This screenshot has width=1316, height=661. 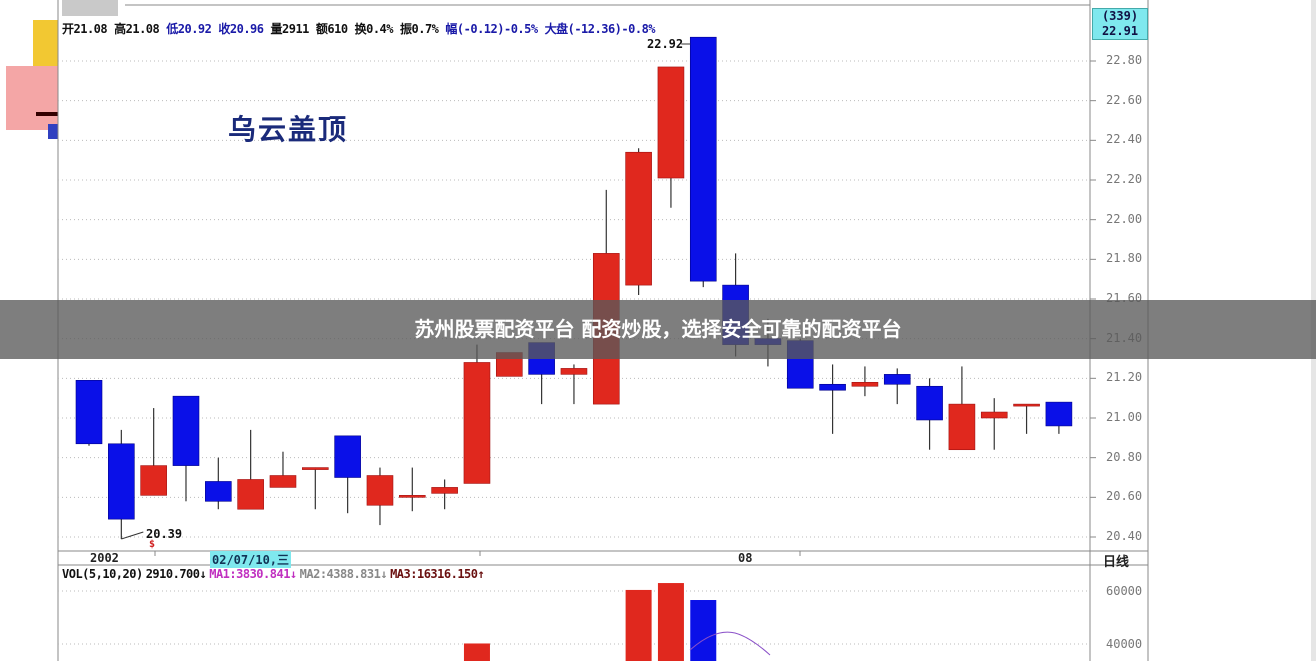 What do you see at coordinates (1124, 591) in the screenshot?
I see `vol-tick: 60000` at bounding box center [1124, 591].